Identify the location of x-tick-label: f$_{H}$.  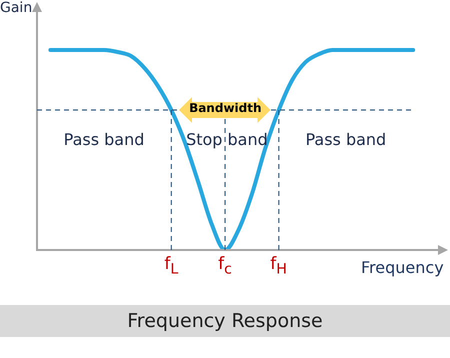
(278, 266).